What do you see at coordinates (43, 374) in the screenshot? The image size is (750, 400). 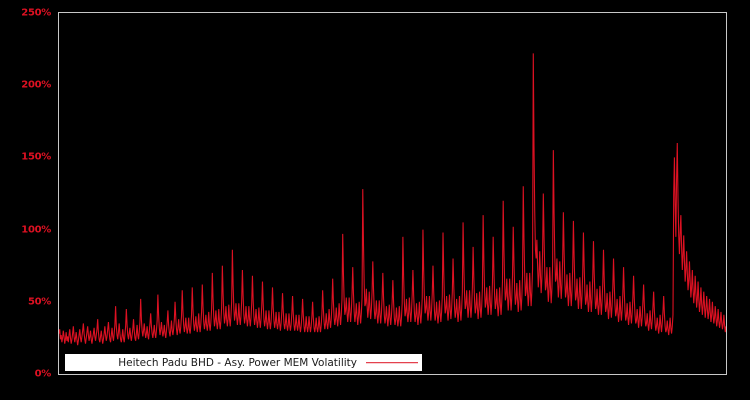 I see `y-tick-label-0: 0%` at bounding box center [43, 374].